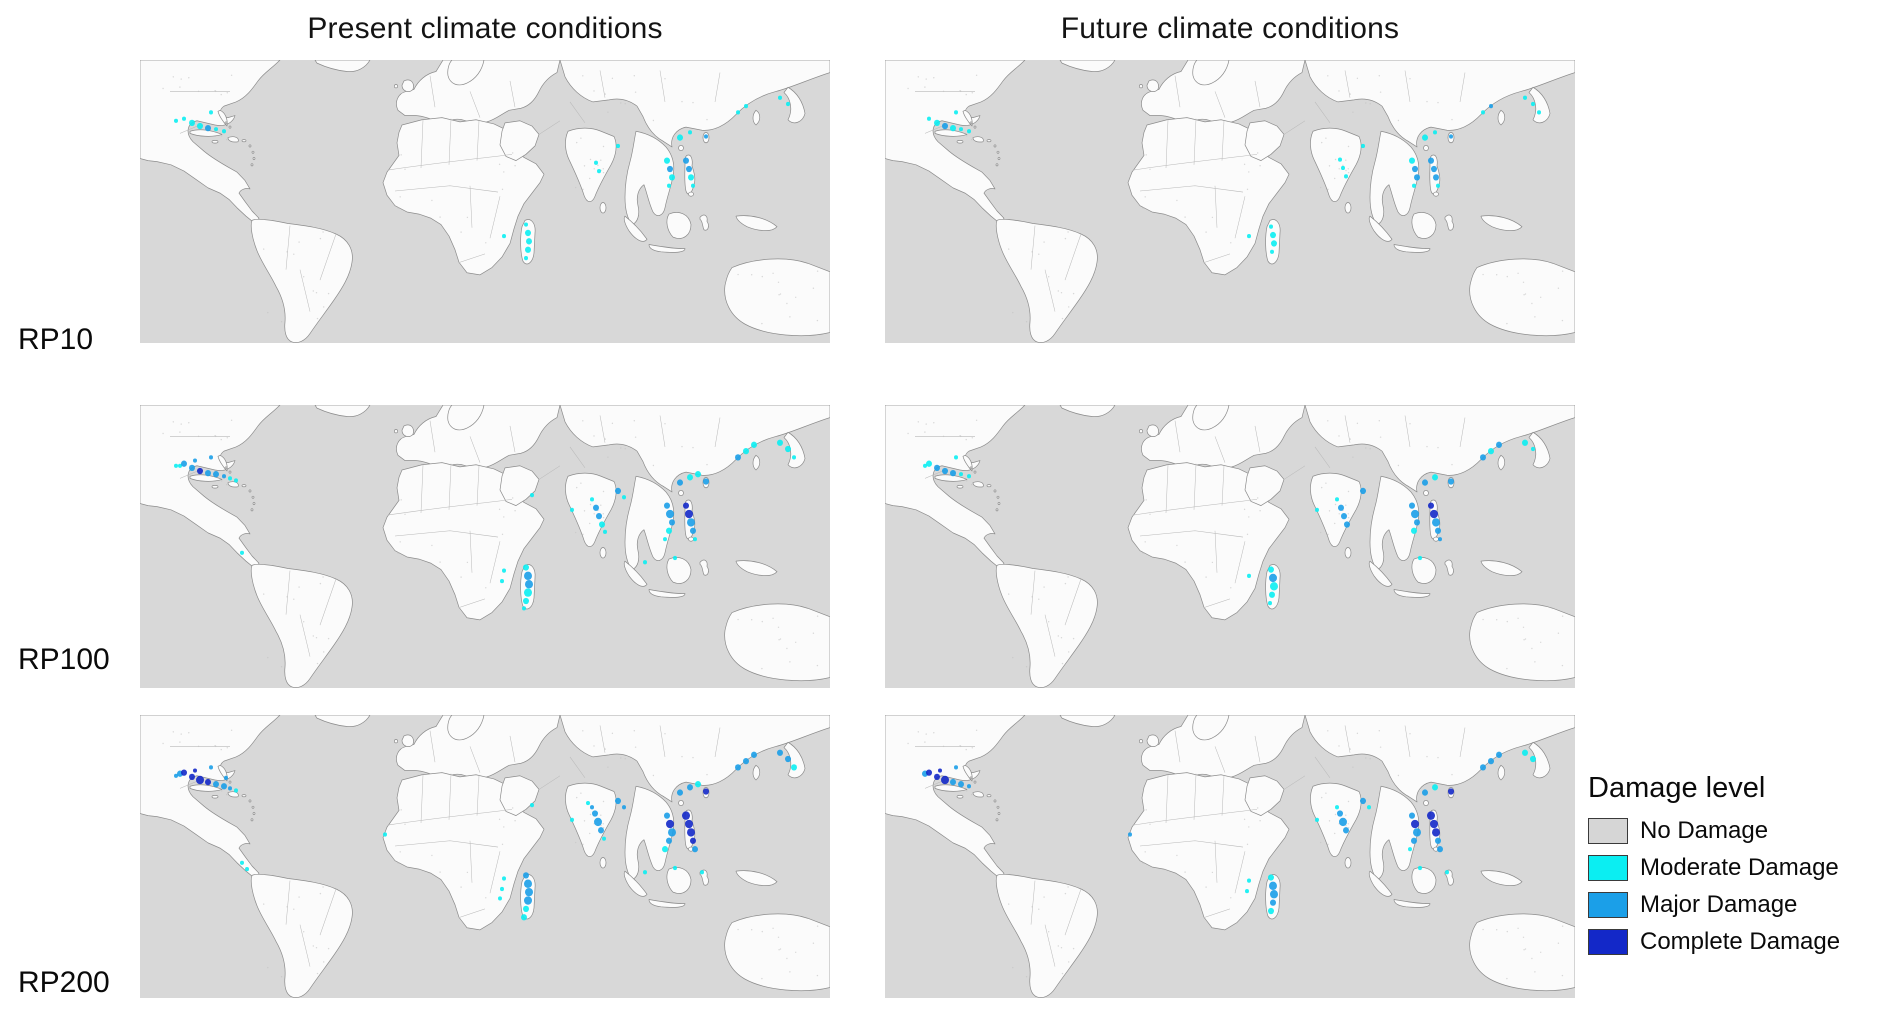 The width and height of the screenshot is (1892, 1027). What do you see at coordinates (1608, 942) in the screenshot?
I see `complete-damage-swatch` at bounding box center [1608, 942].